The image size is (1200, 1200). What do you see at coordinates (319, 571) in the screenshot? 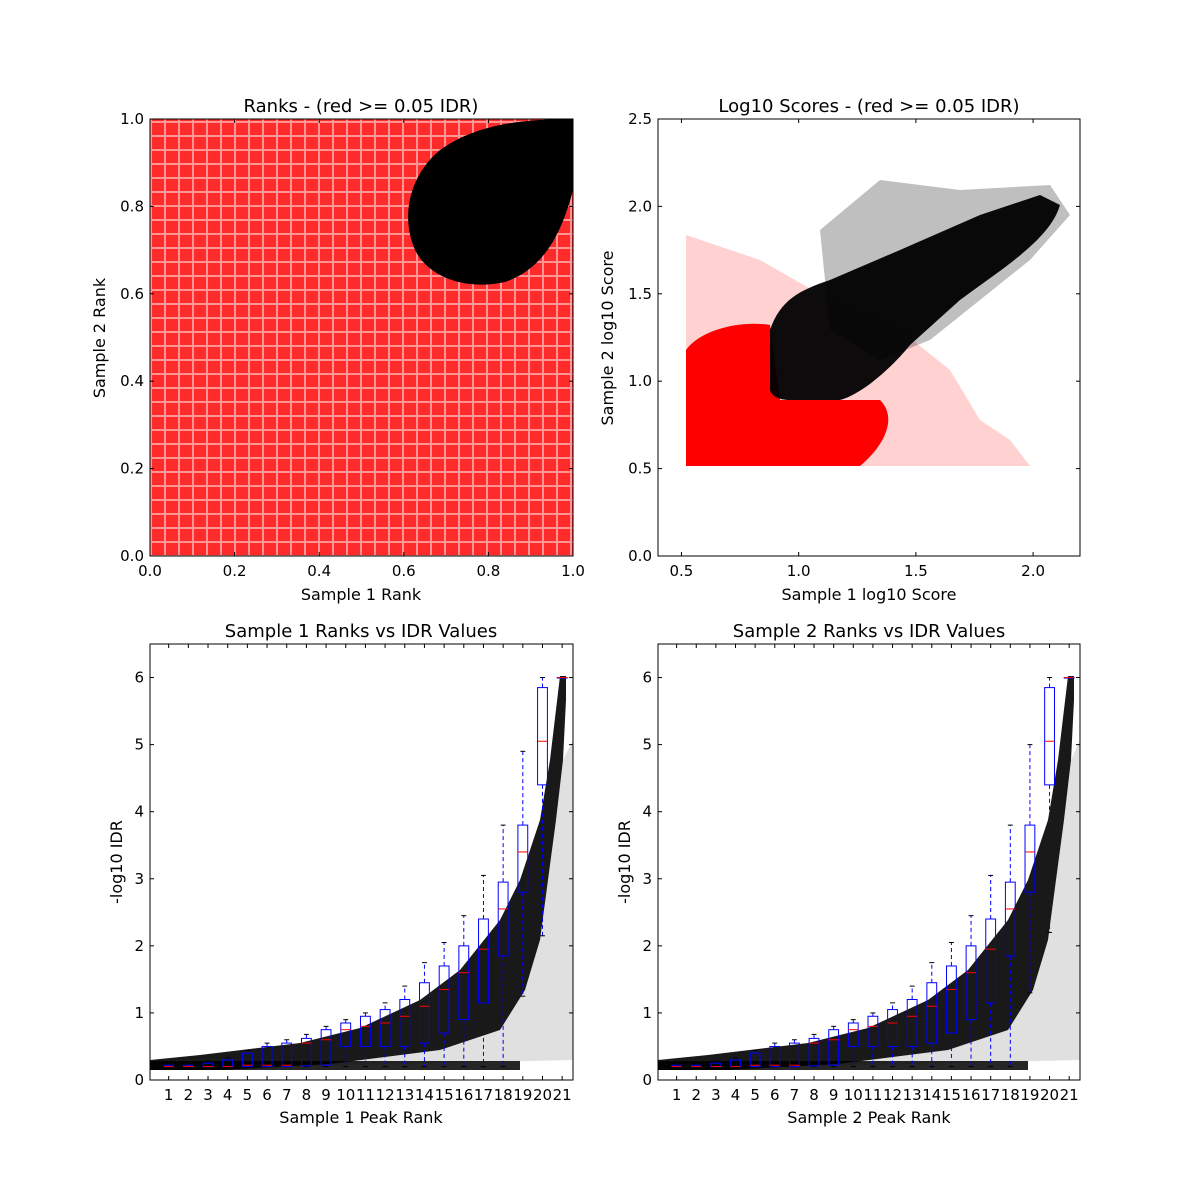
I see `x-tick-label: 0.4` at bounding box center [319, 571].